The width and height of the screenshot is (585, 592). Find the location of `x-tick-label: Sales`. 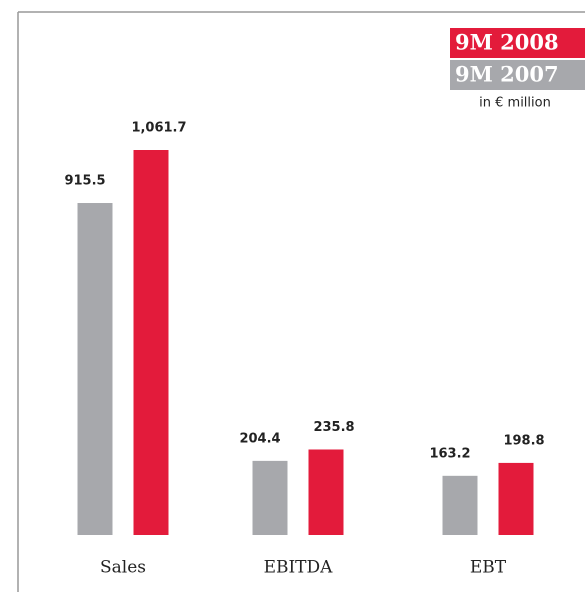

x-tick-label: Sales is located at coordinates (123, 568).